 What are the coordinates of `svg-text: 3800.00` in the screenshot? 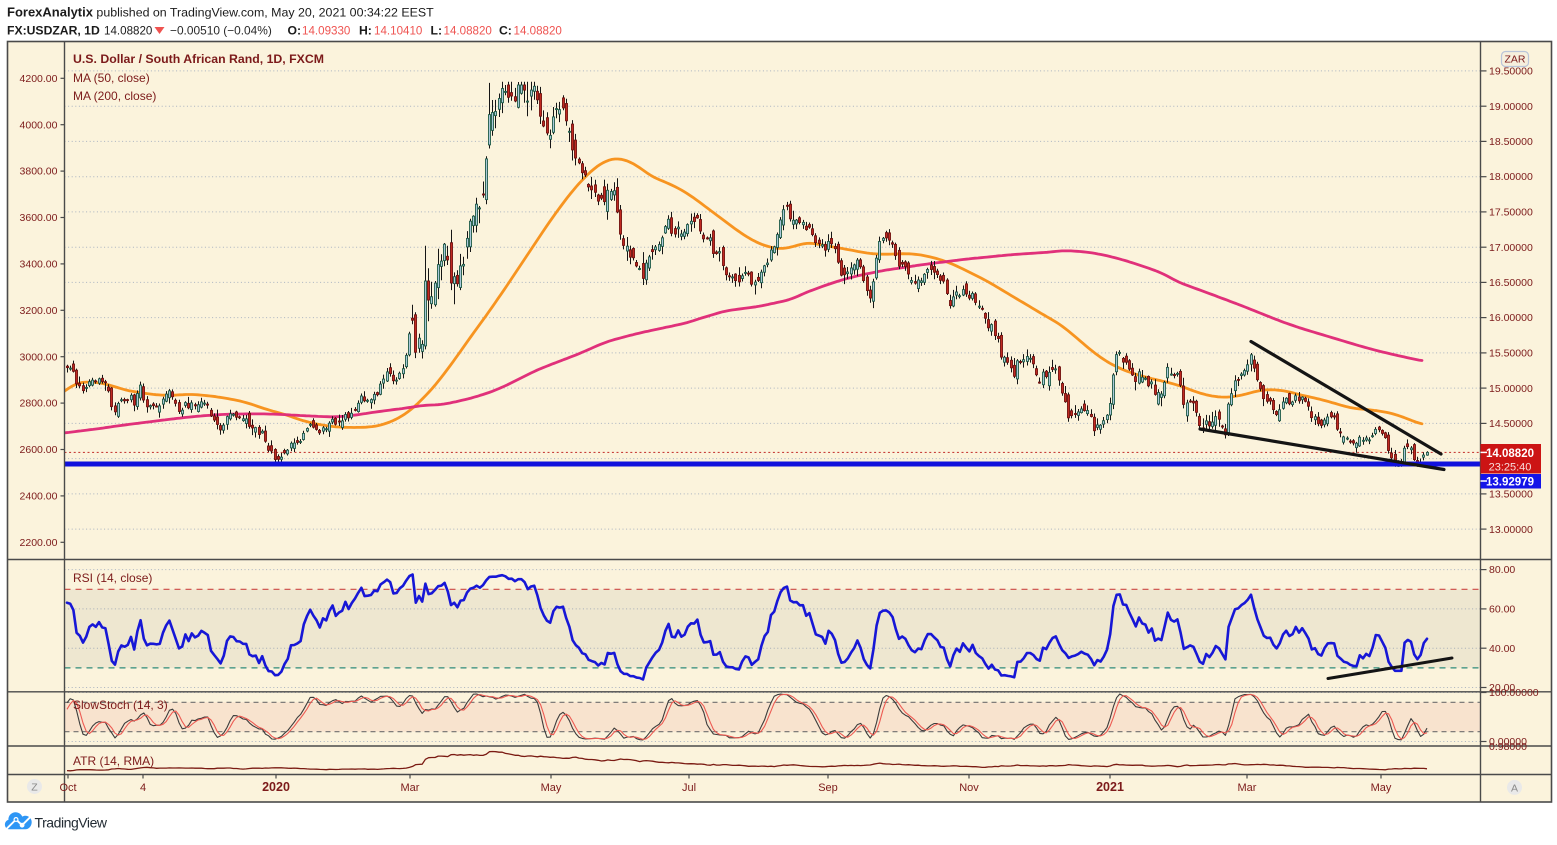 It's located at (39, 172).